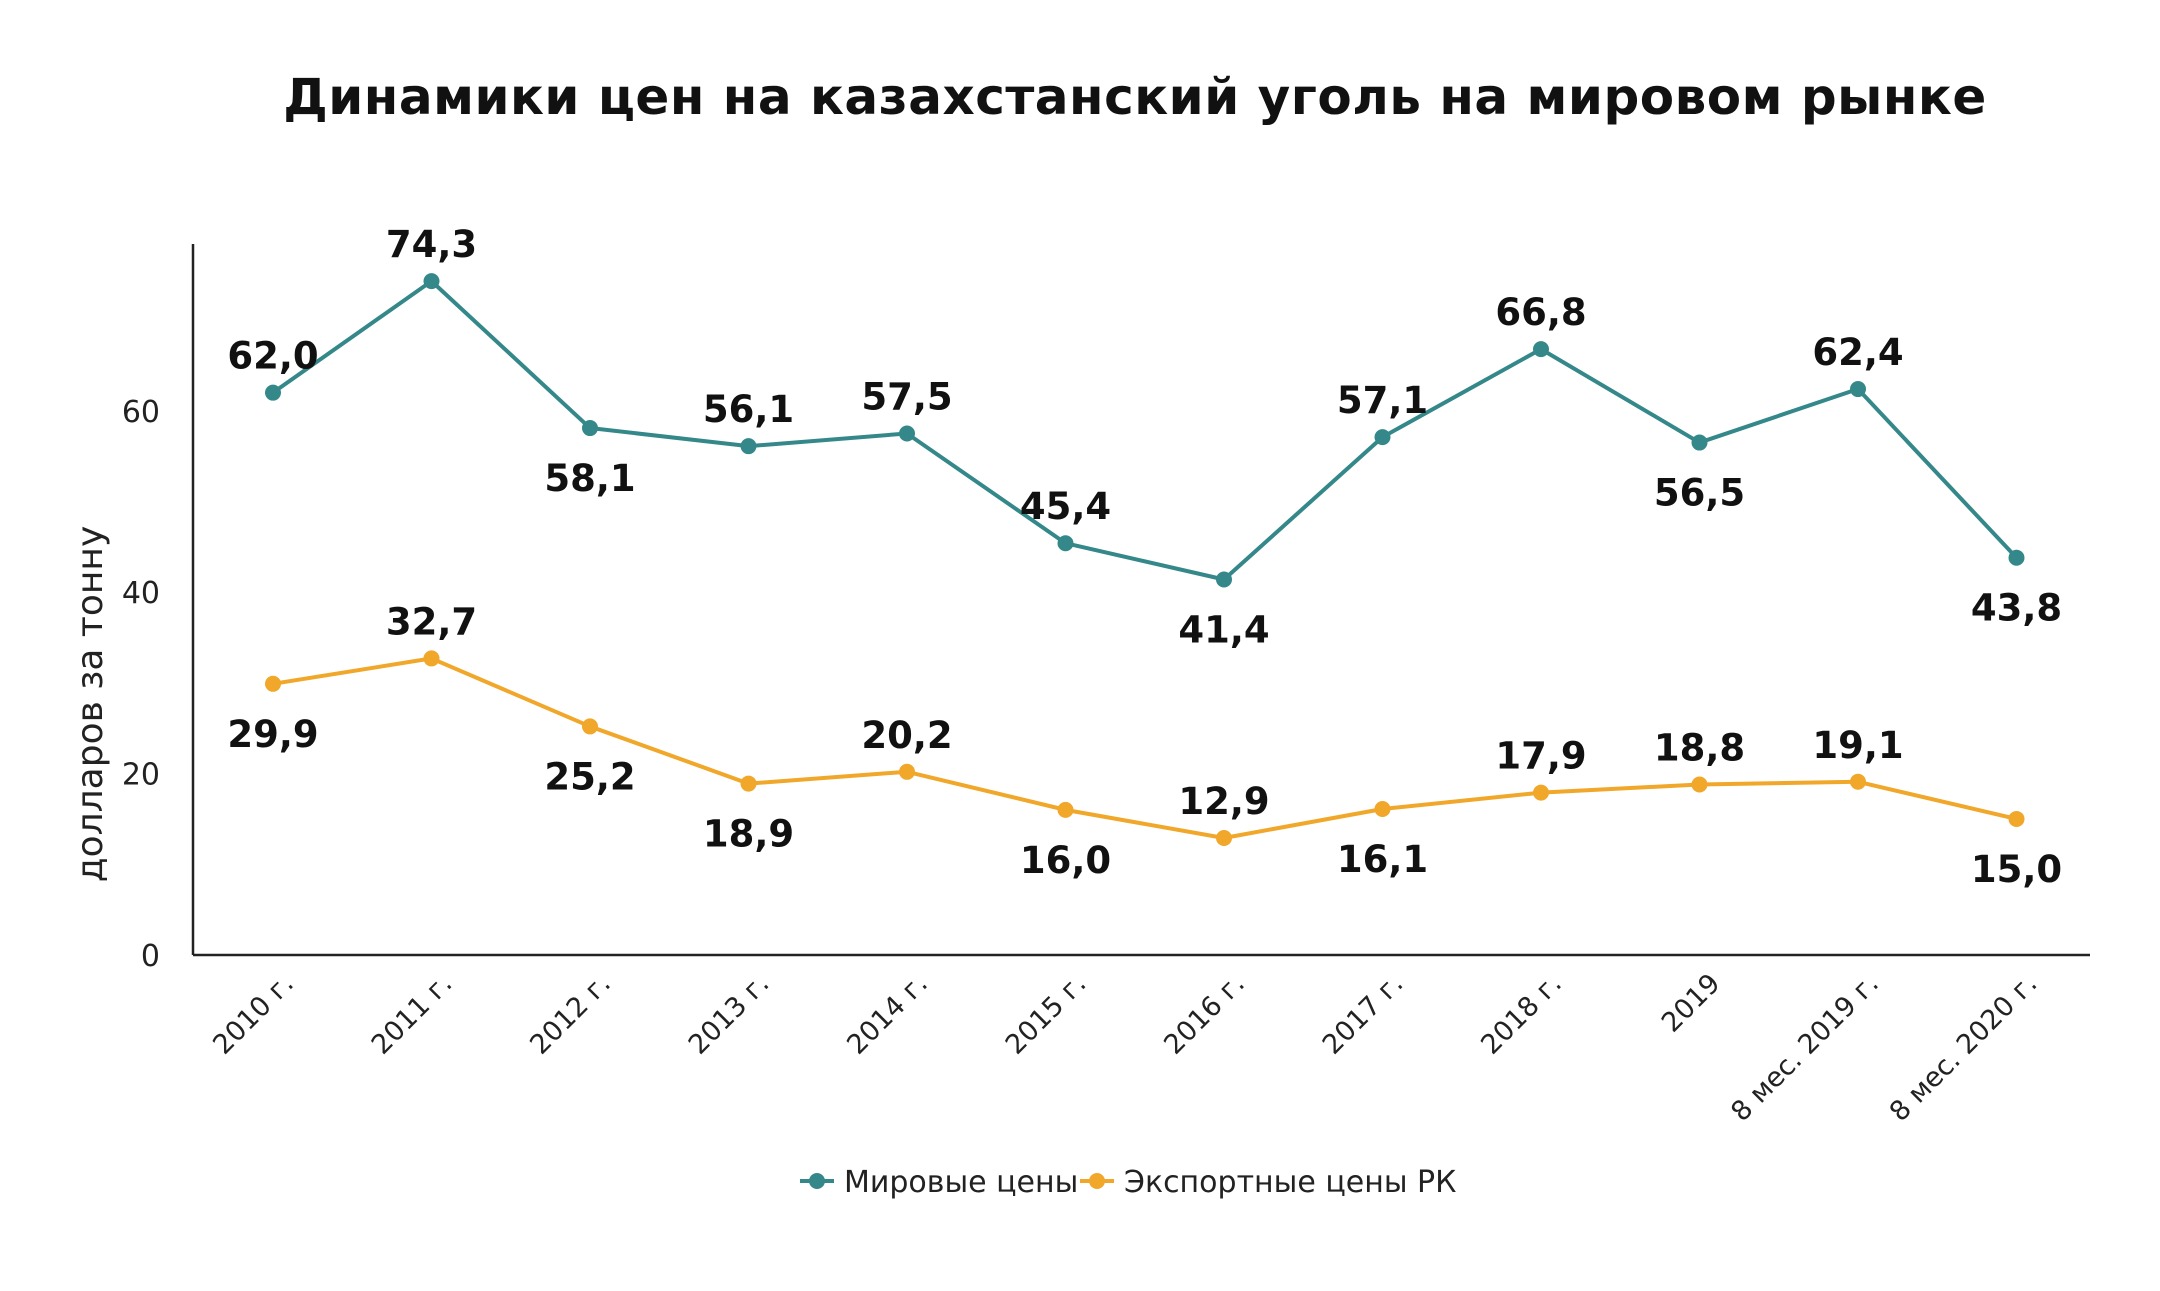 The height and width of the screenshot is (1291, 2160). Describe the element at coordinates (887, 1014) in the screenshot. I see `x-tick-label: 2014 г.` at that location.